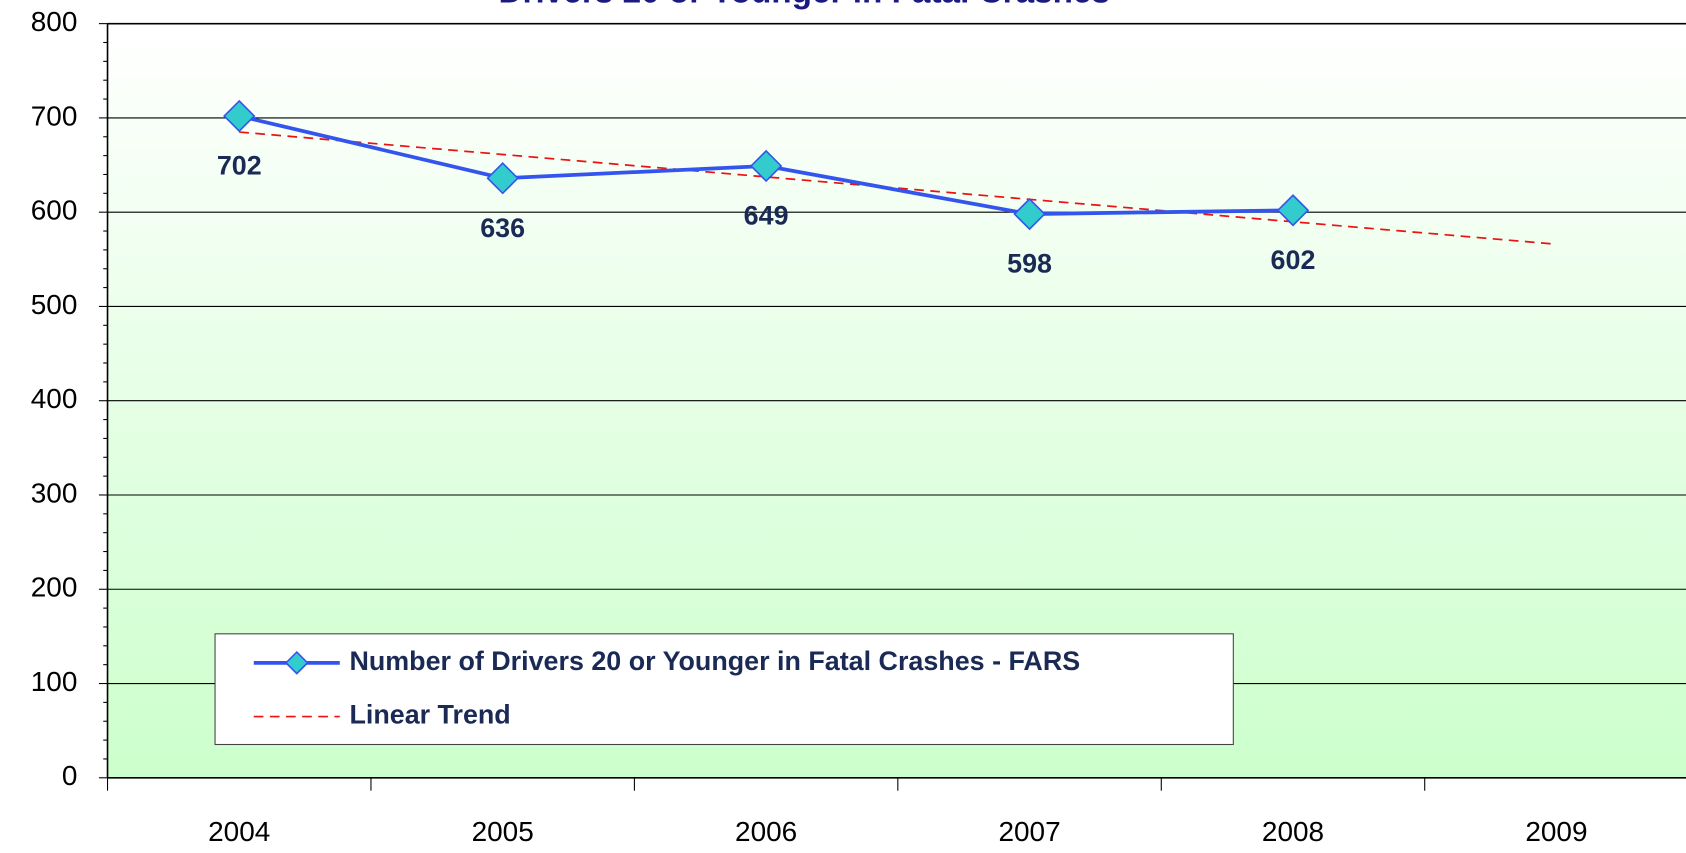  I want to click on x-tick-label: 2009, so click(1556, 831).